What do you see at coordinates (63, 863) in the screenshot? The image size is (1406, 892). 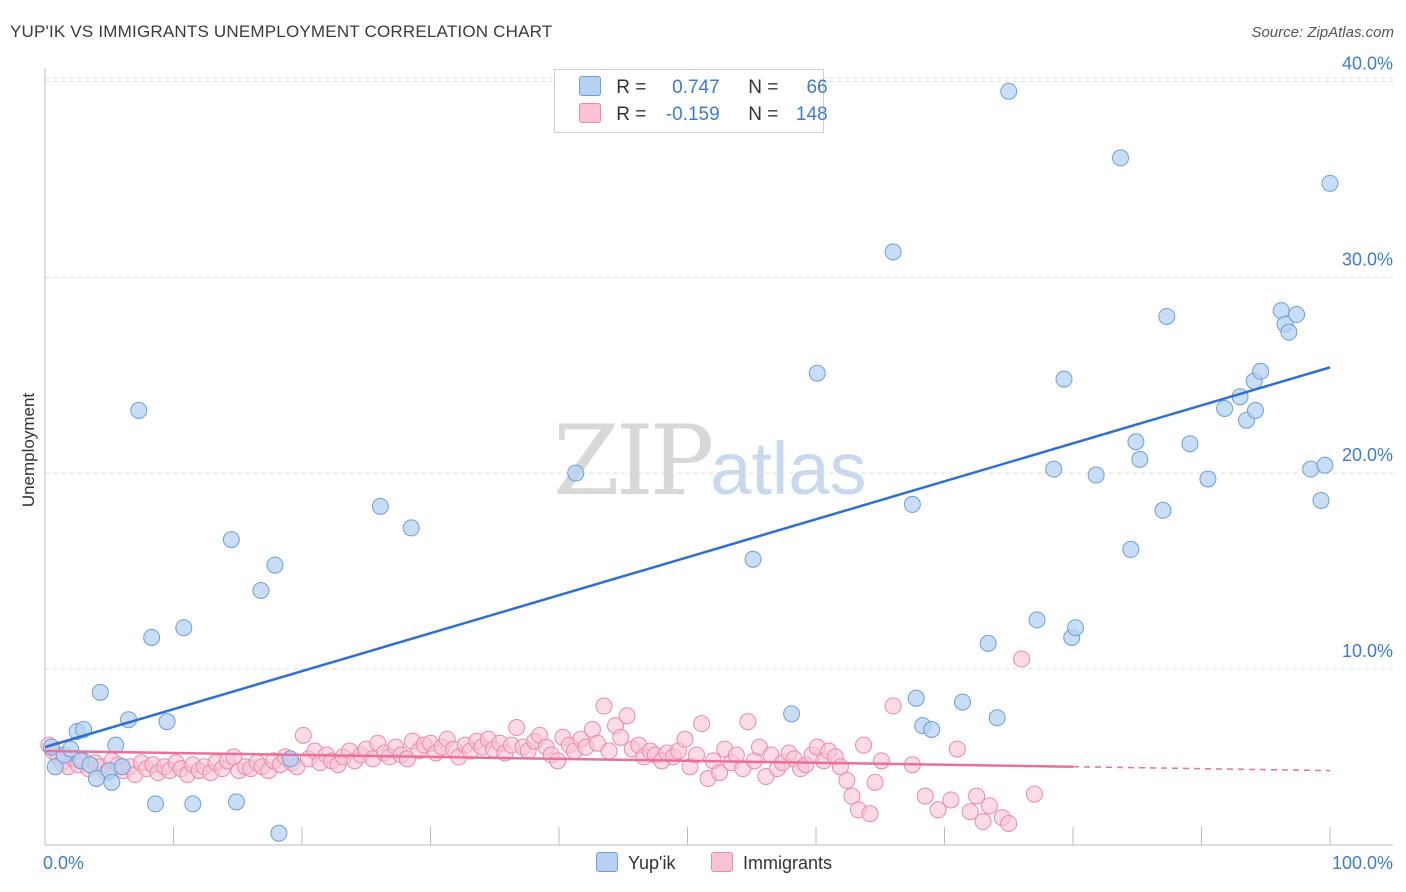 I see `x-tick-label: 0.0%` at bounding box center [63, 863].